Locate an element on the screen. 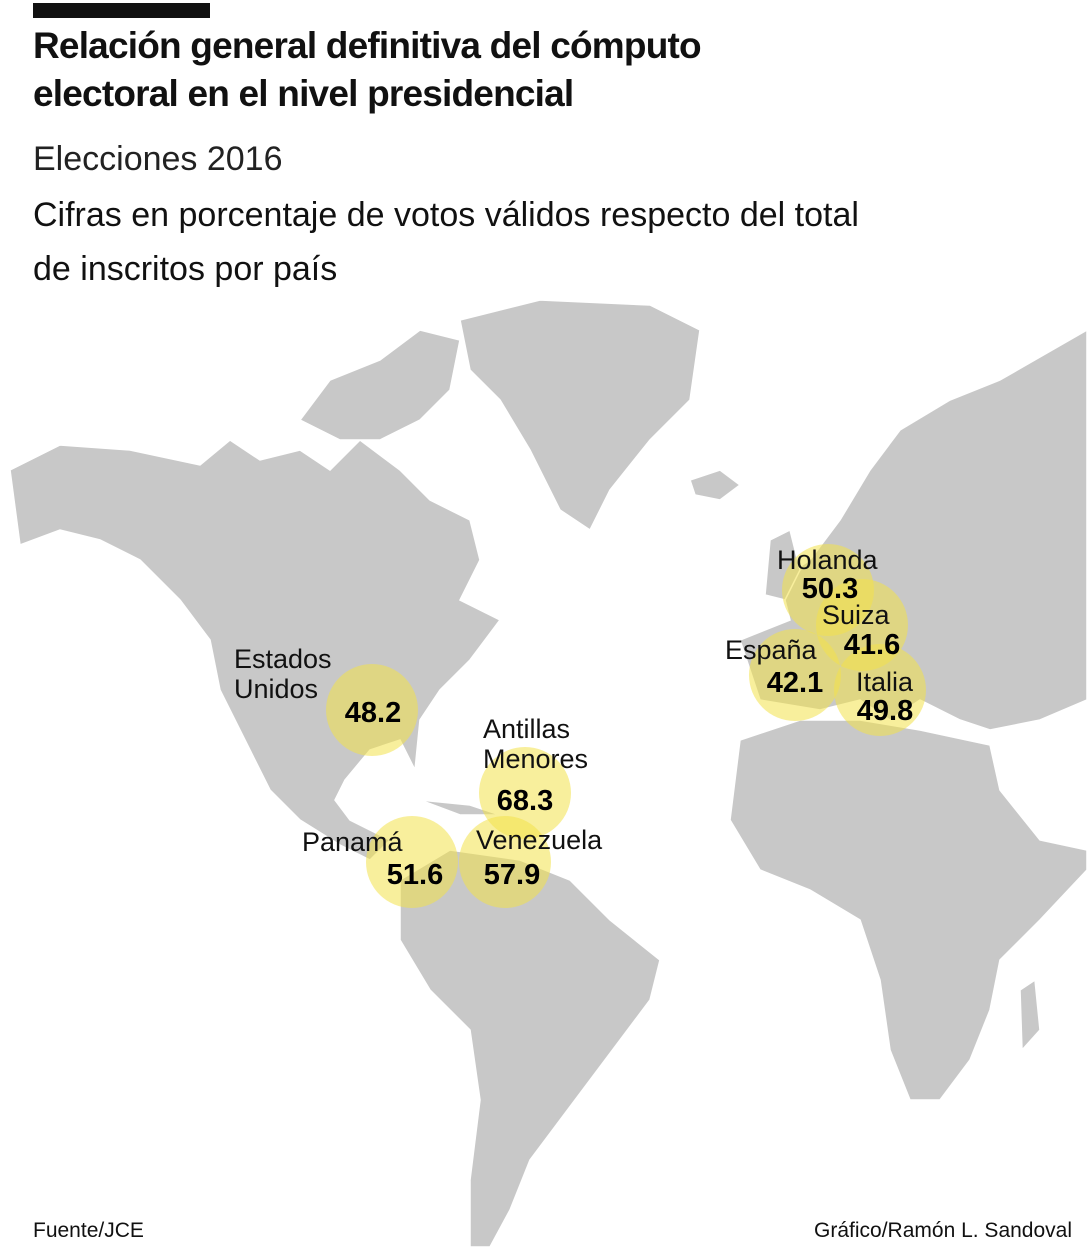  iceland is located at coordinates (715, 485).